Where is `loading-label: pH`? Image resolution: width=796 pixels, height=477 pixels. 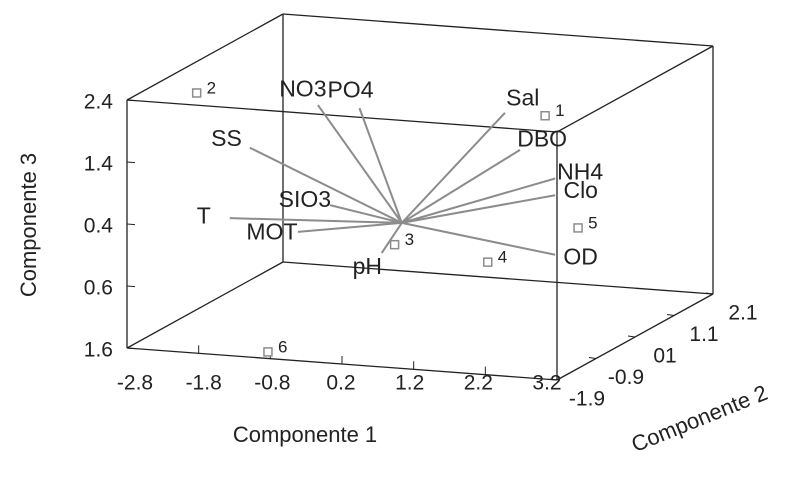
loading-label: pH is located at coordinates (367, 266).